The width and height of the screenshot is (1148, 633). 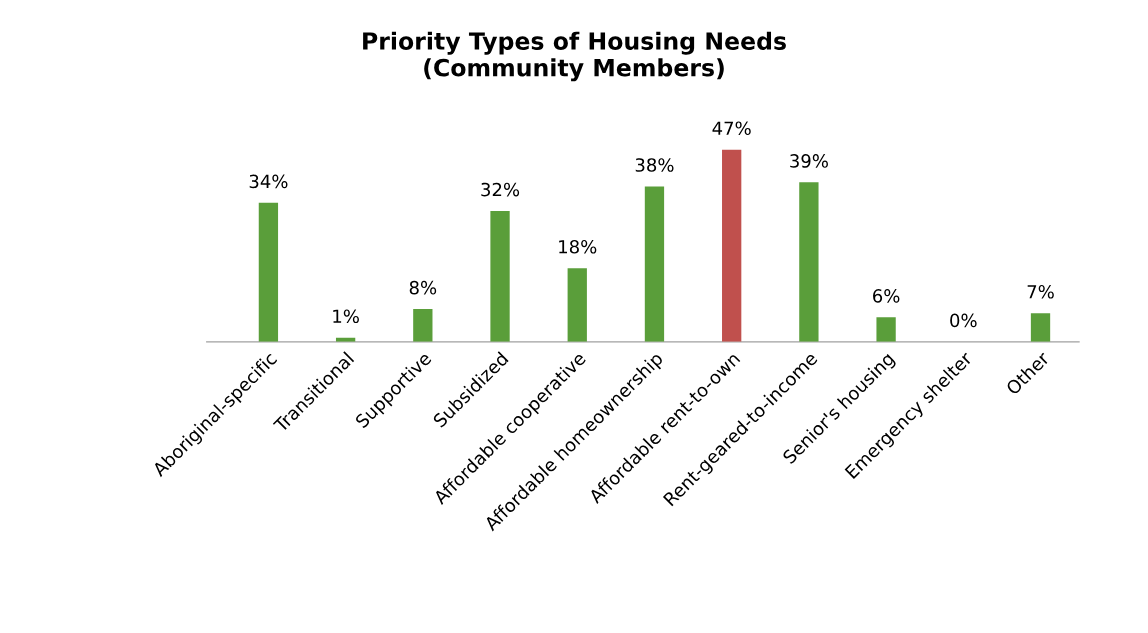 What do you see at coordinates (578, 246) in the screenshot?
I see `data-label: 18%` at bounding box center [578, 246].